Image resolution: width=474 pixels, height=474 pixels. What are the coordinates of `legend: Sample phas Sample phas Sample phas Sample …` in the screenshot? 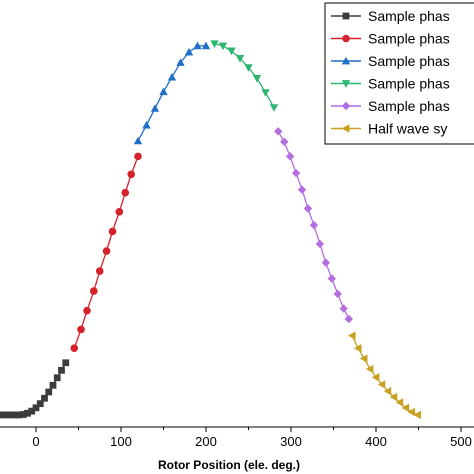 It's located at (399, 73).